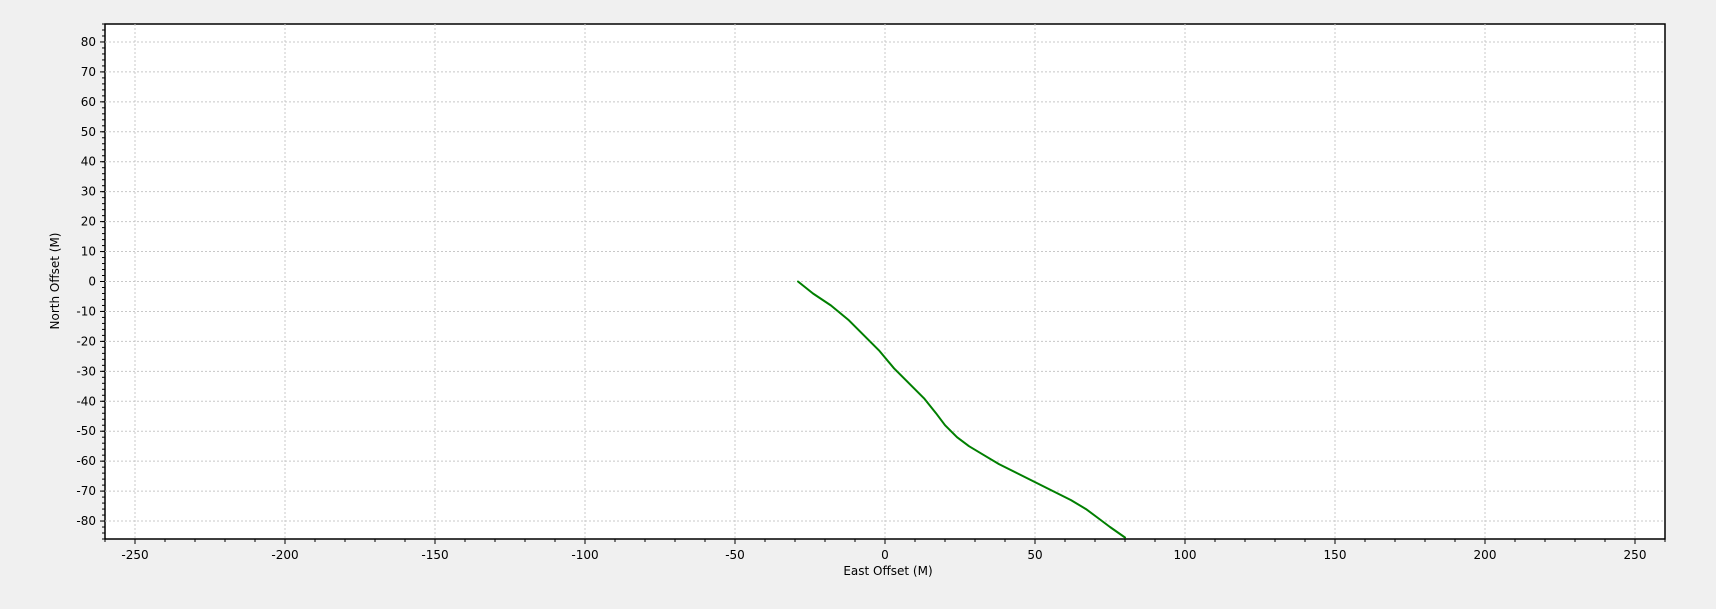  Describe the element at coordinates (134, 555) in the screenshot. I see `x-tick-label: -250` at that location.